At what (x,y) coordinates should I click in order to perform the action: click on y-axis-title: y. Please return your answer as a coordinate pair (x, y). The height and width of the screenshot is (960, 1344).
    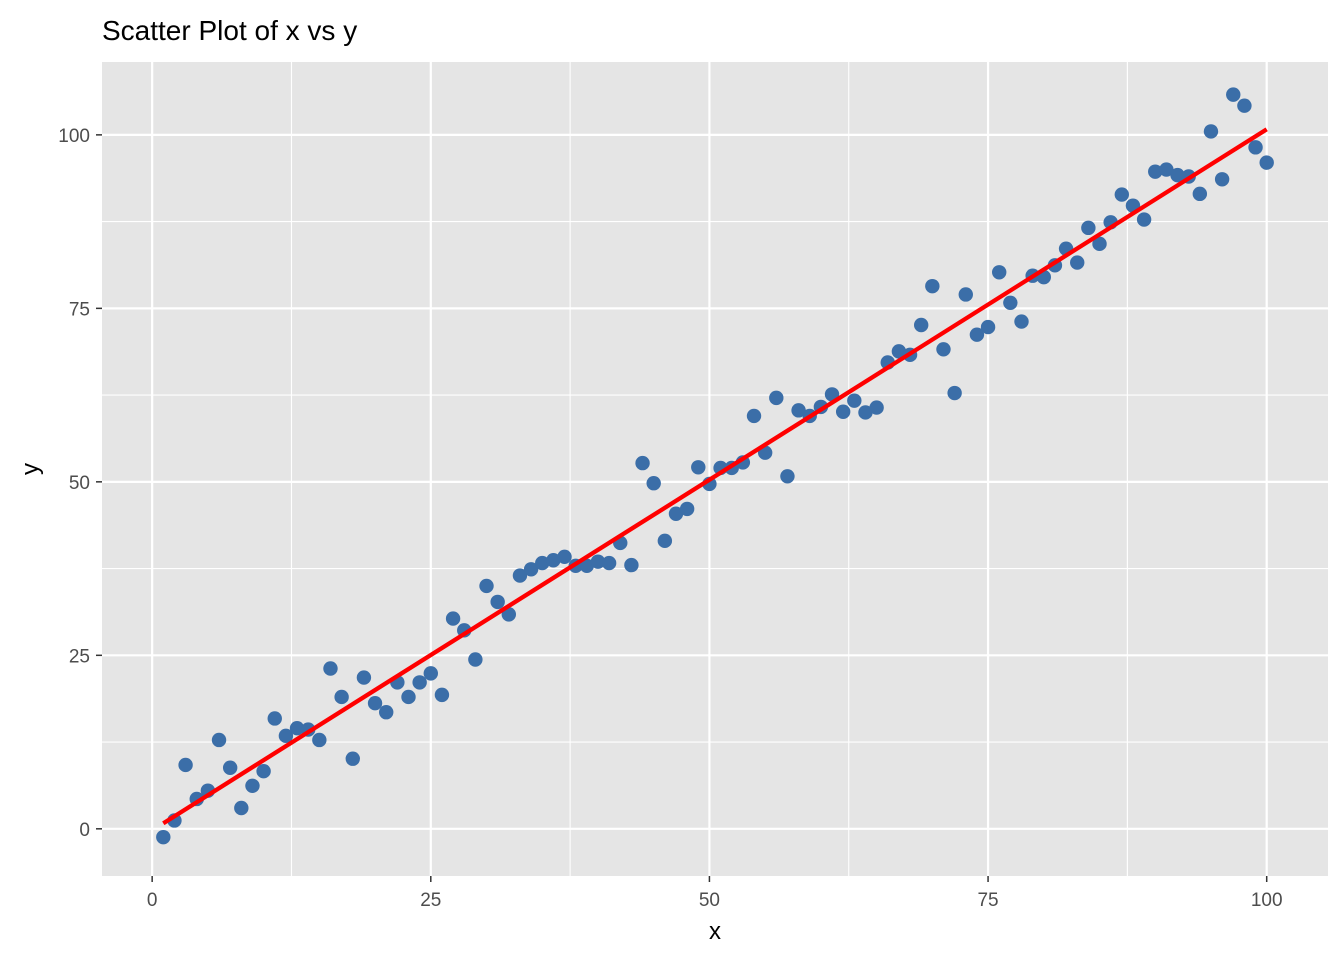
    Looking at the image, I should click on (30, 469).